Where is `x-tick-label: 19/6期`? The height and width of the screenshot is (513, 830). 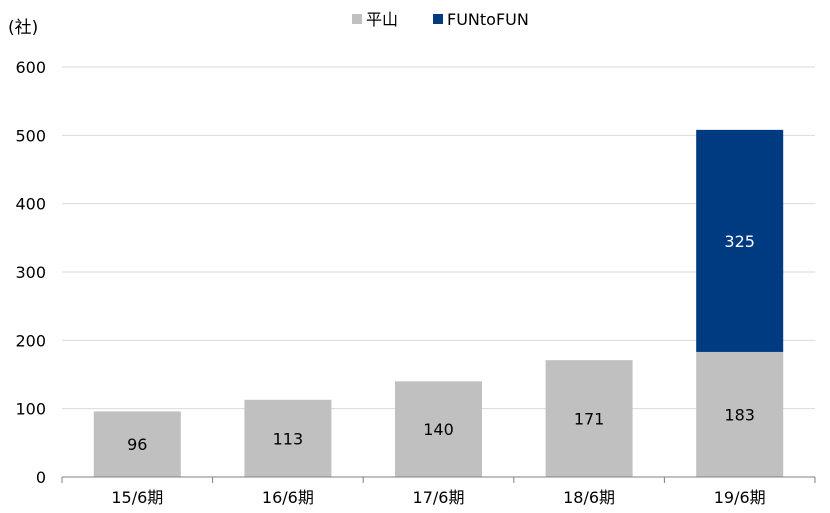 x-tick-label: 19/6期 is located at coordinates (740, 497).